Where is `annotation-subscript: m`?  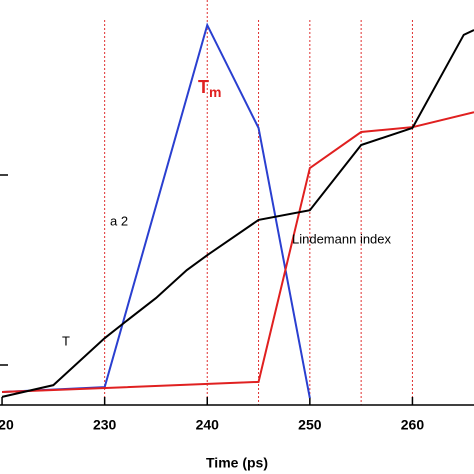 annotation-subscript: m is located at coordinates (215, 92).